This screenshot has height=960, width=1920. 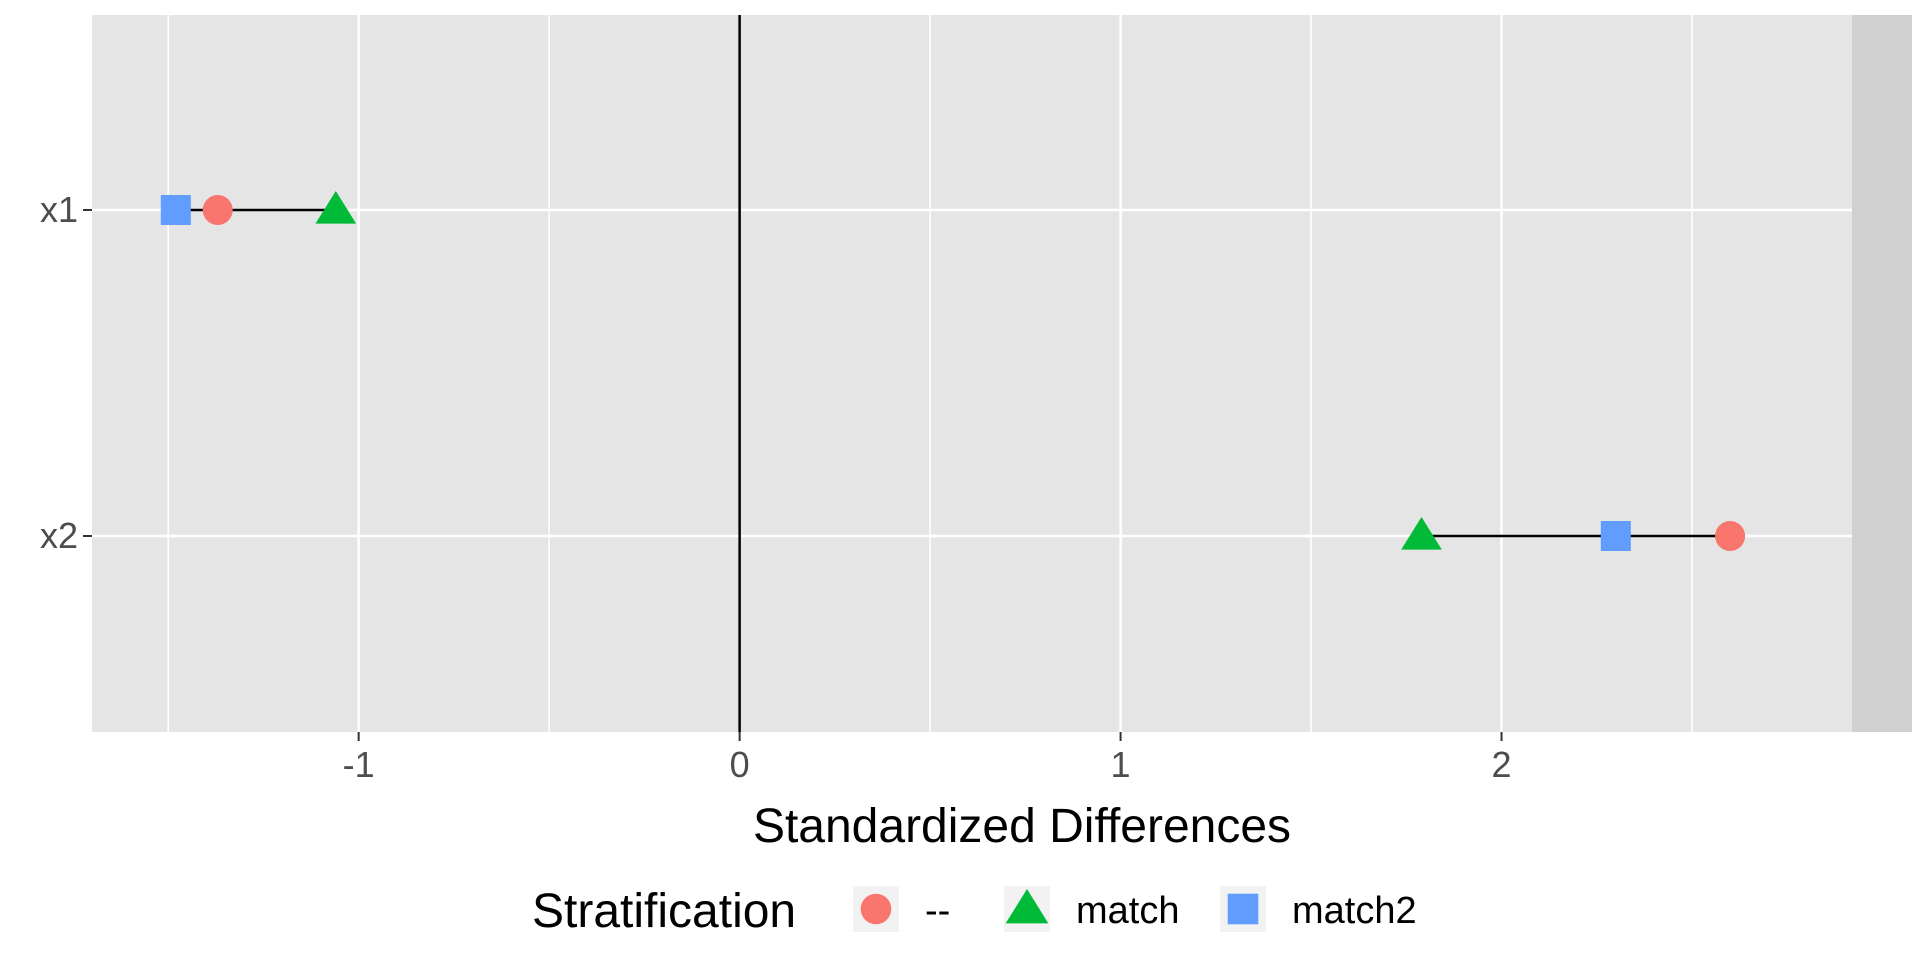 I want to click on y-tick-label: x1, so click(x=59, y=209).